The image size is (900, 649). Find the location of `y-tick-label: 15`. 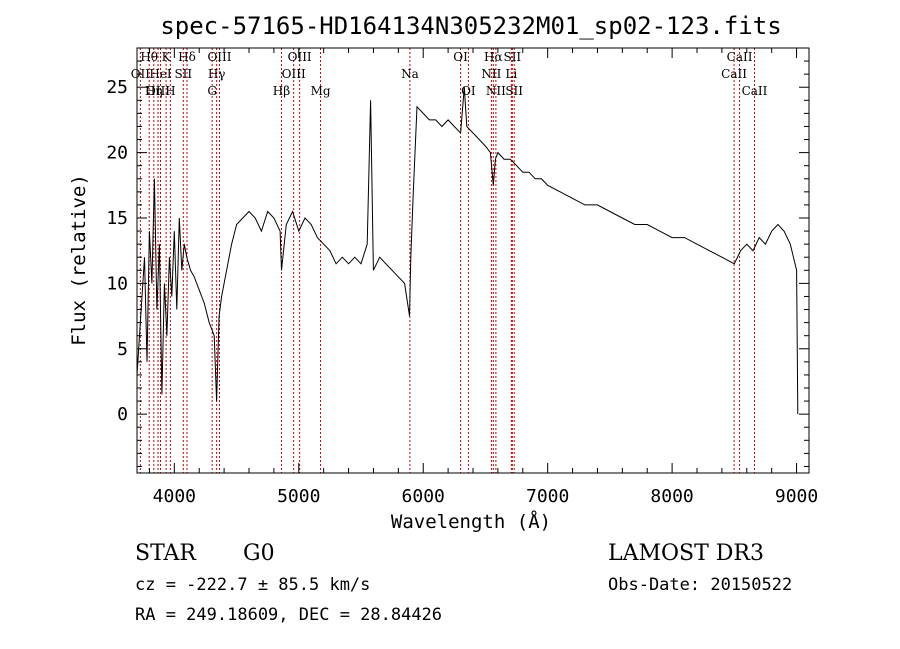

y-tick-label: 15 is located at coordinates (117, 218).